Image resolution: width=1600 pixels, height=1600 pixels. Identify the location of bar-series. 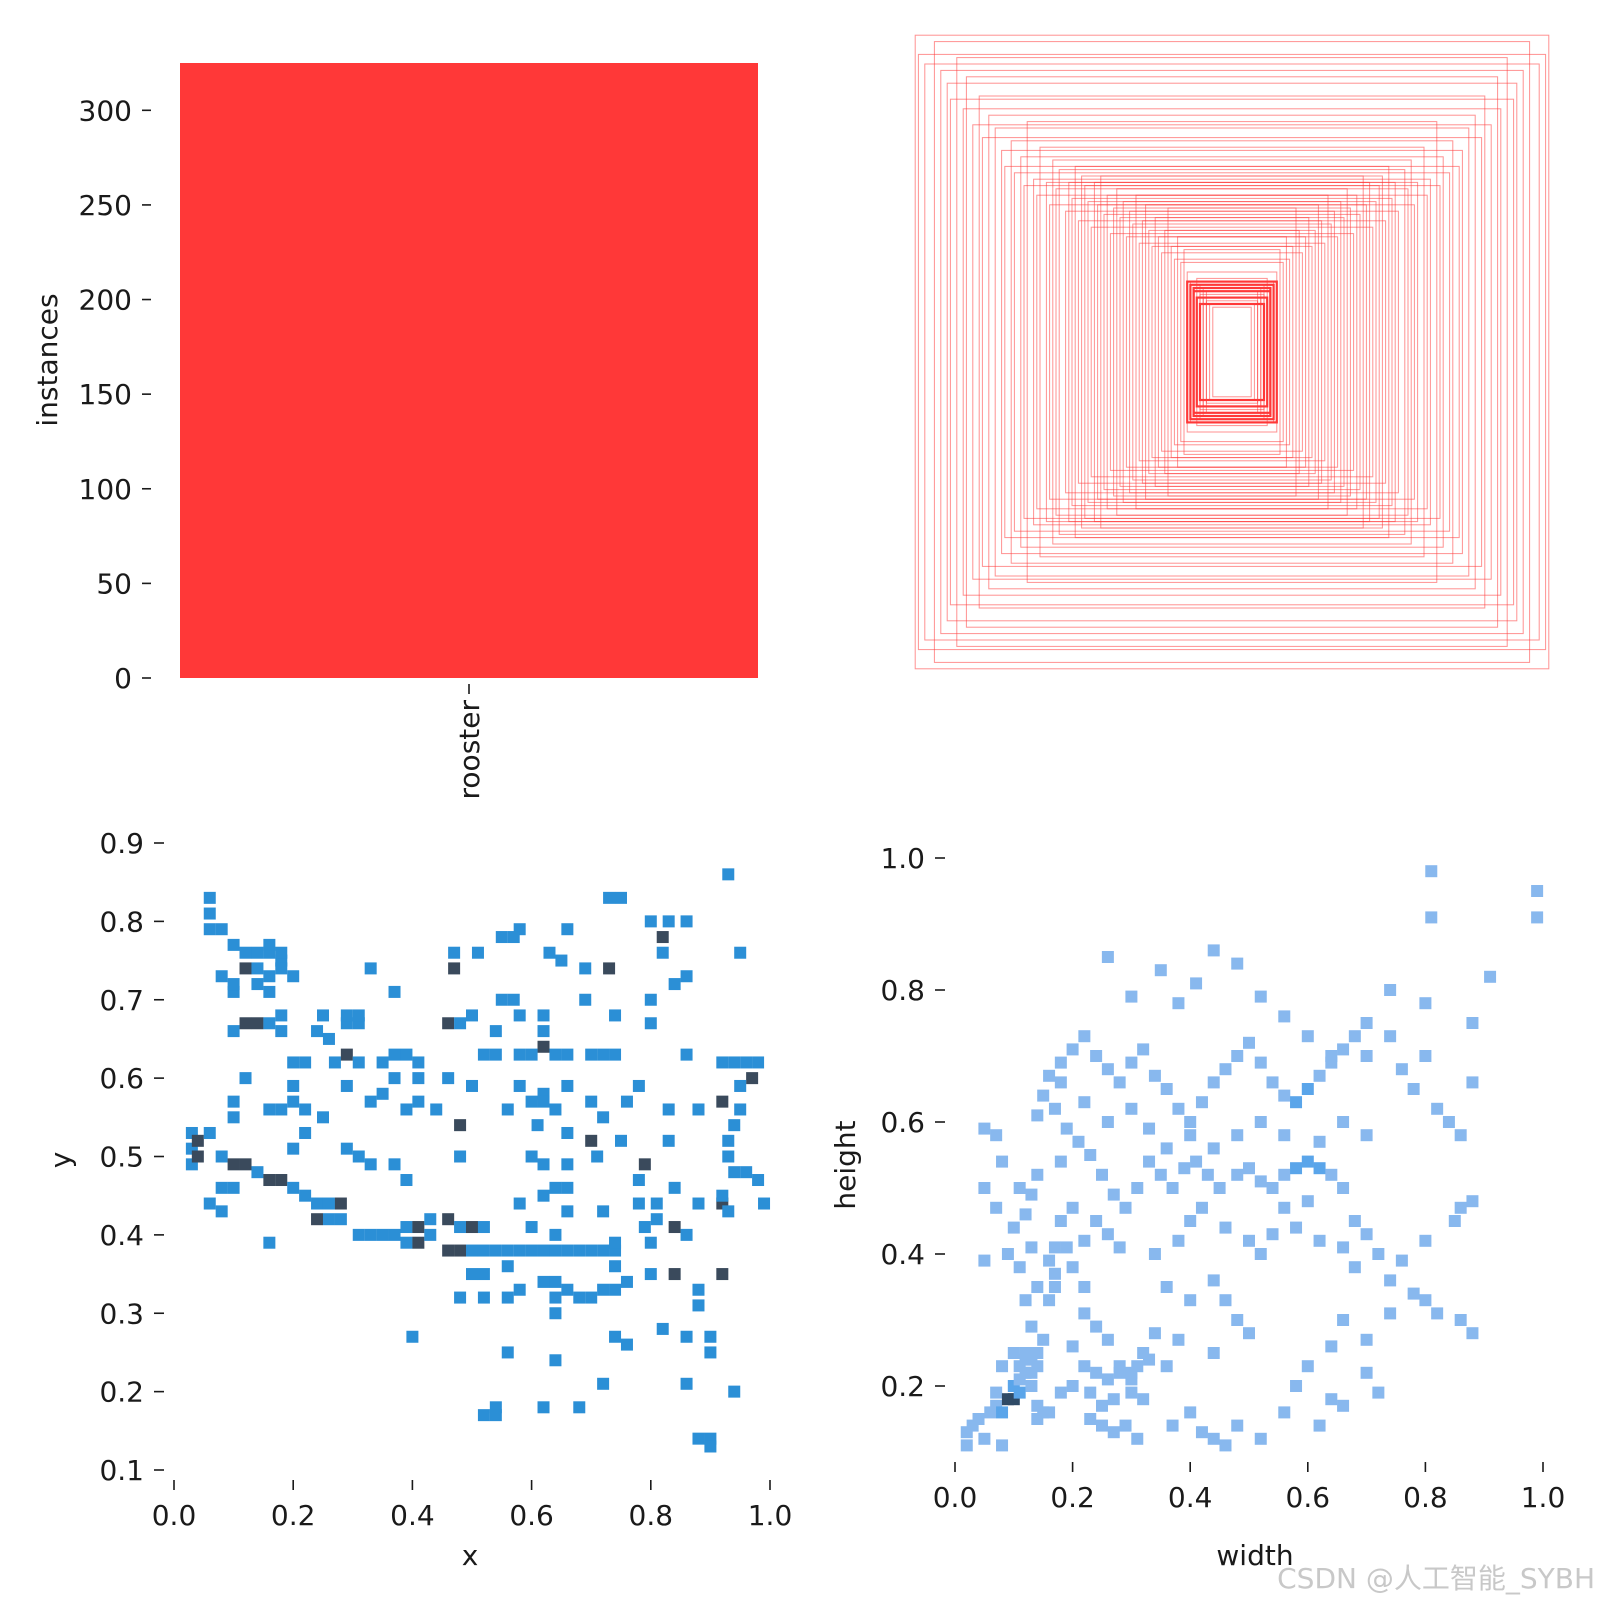
(469, 370).